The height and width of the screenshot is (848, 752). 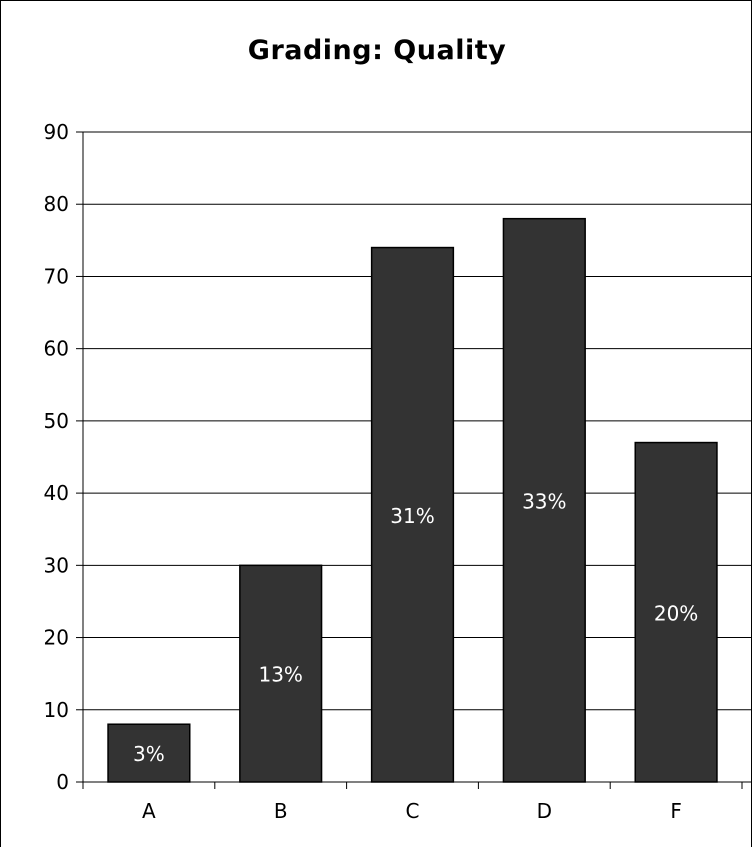 I want to click on y-tick-label: 40, so click(x=56, y=493).